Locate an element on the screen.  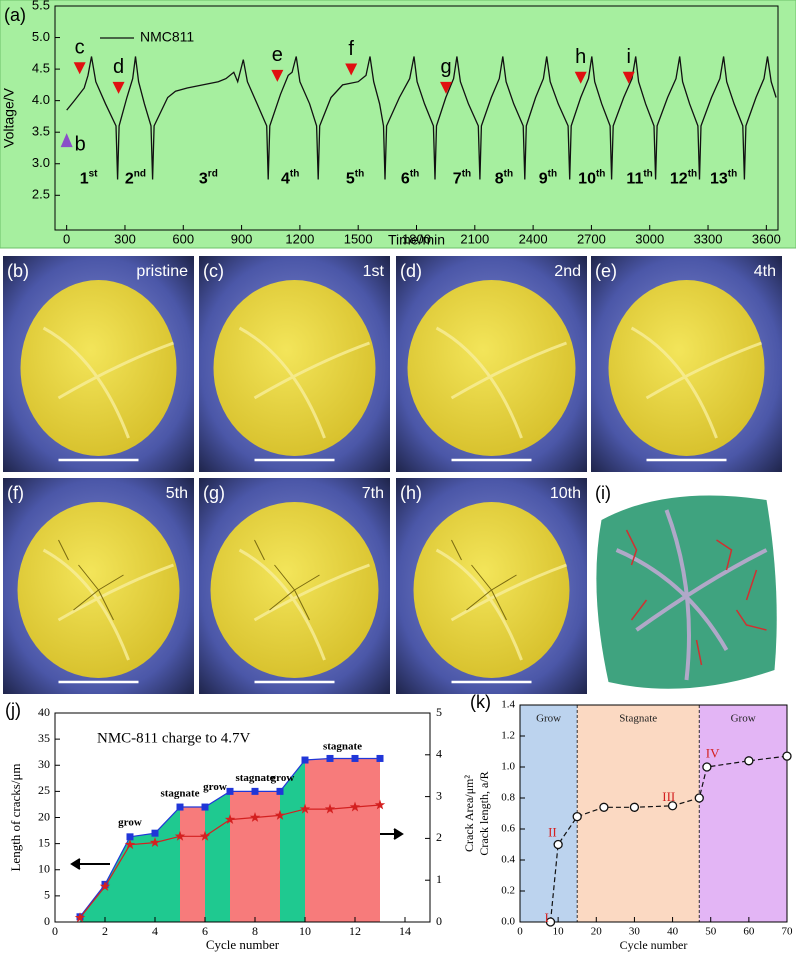
x-tick-label: 60 is located at coordinates (749, 932).